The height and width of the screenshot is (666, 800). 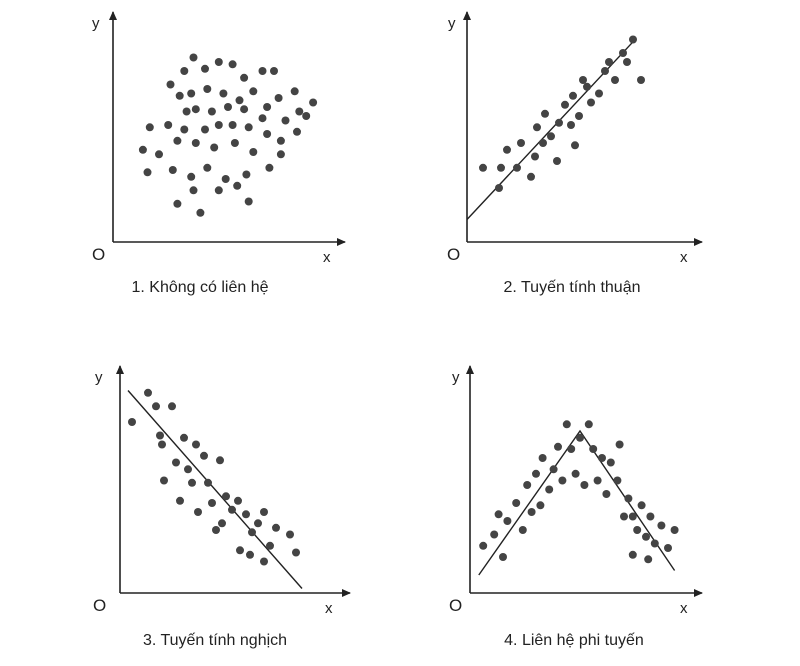 What do you see at coordinates (572, 287) in the screenshot?
I see `panel-caption: 2. Tuyến tính thuận` at bounding box center [572, 287].